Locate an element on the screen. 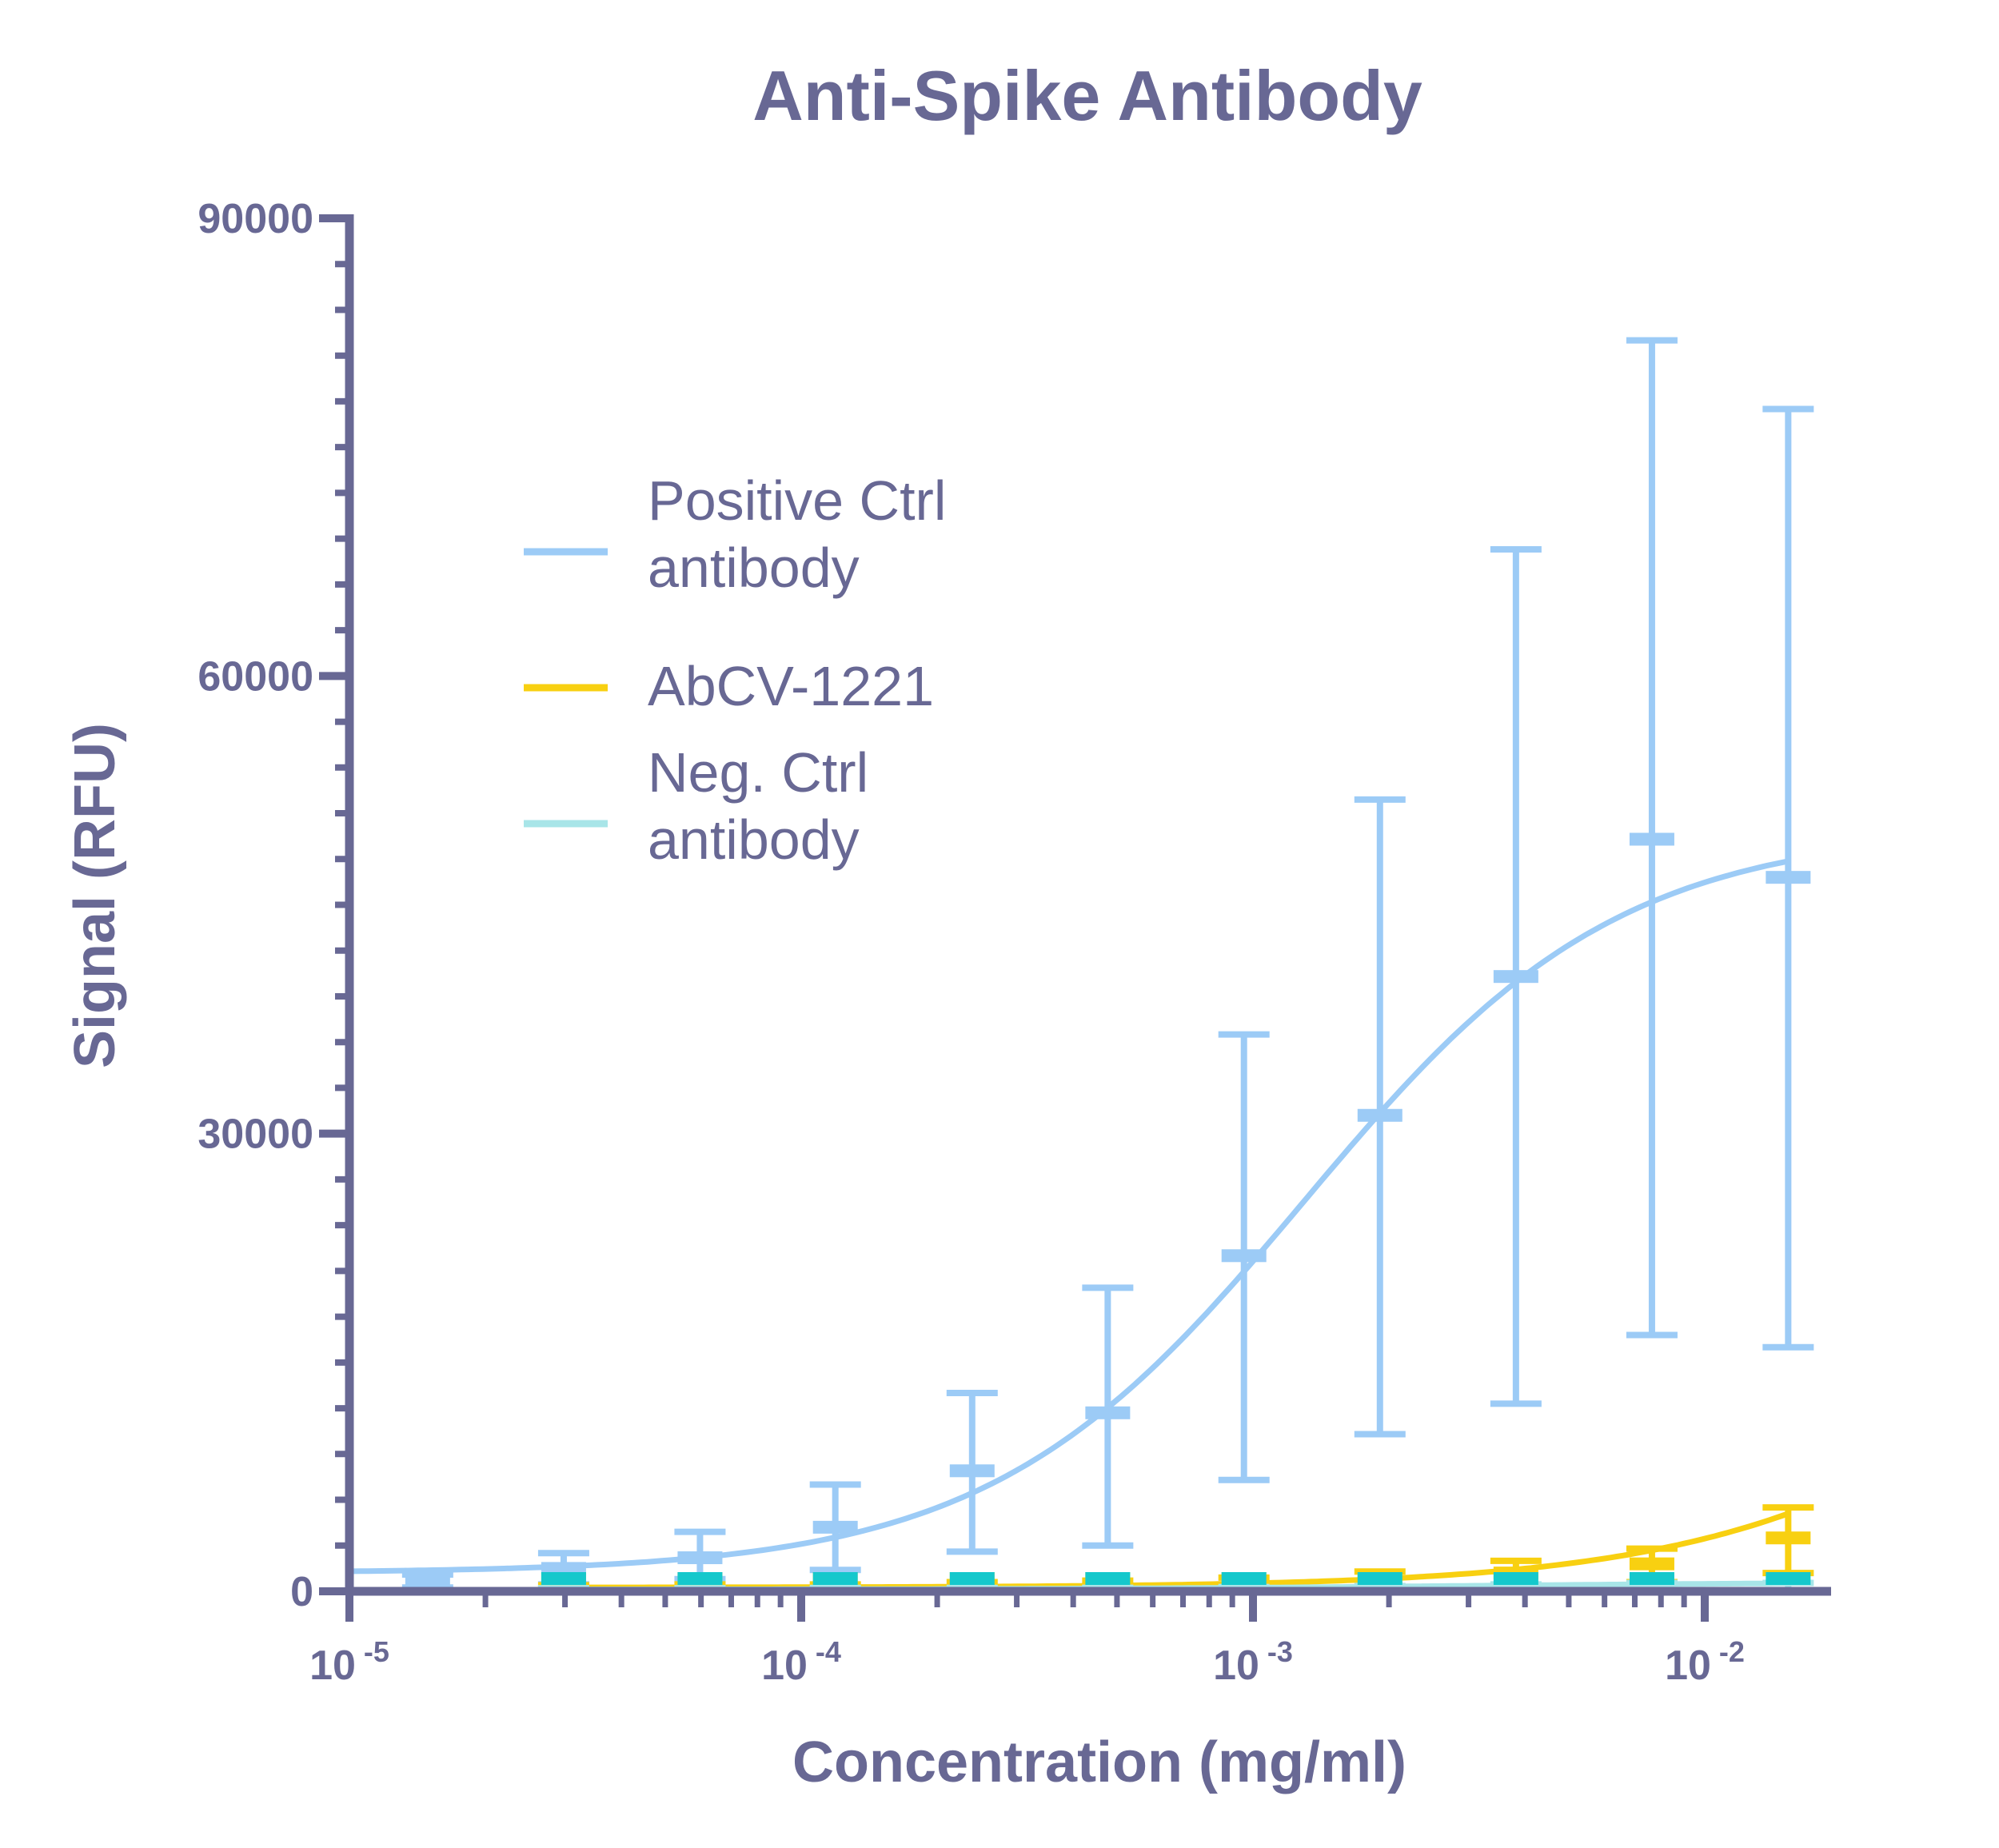  x-tick-label: 10 -5 is located at coordinates (349, 1662).